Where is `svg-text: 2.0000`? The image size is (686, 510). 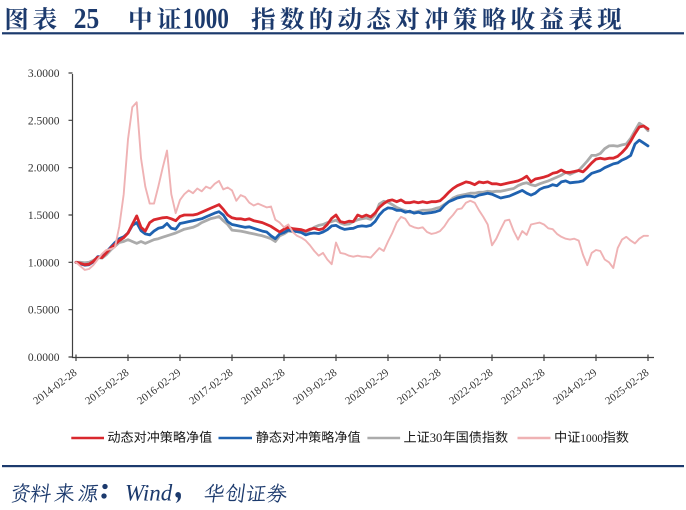
svg-text: 2.0000 is located at coordinates (44, 169).